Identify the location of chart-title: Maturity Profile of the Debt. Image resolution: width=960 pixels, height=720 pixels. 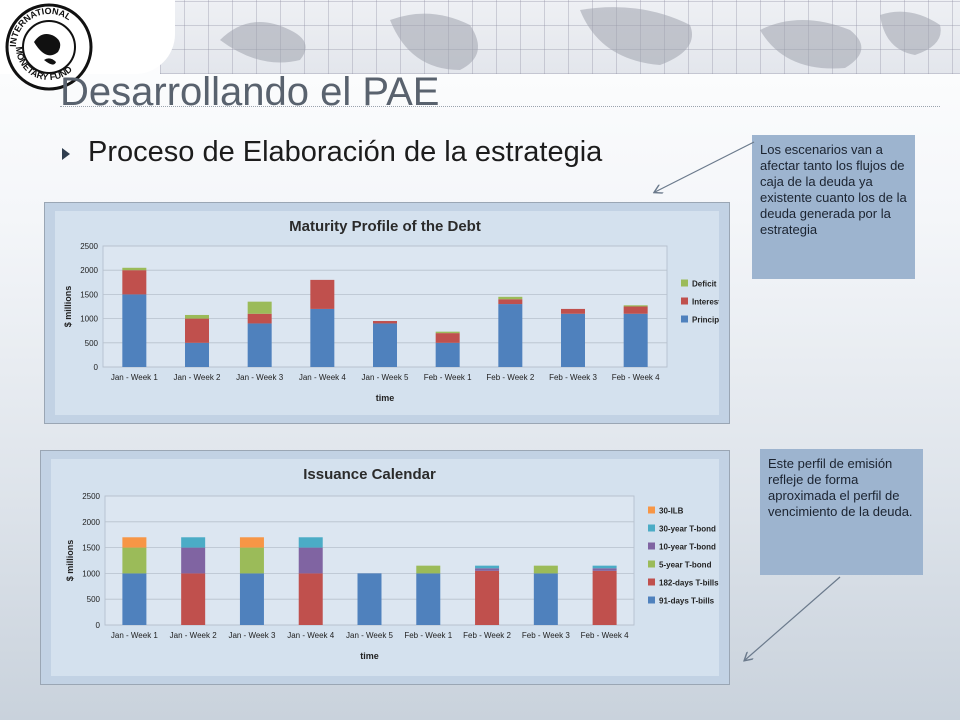
(385, 226).